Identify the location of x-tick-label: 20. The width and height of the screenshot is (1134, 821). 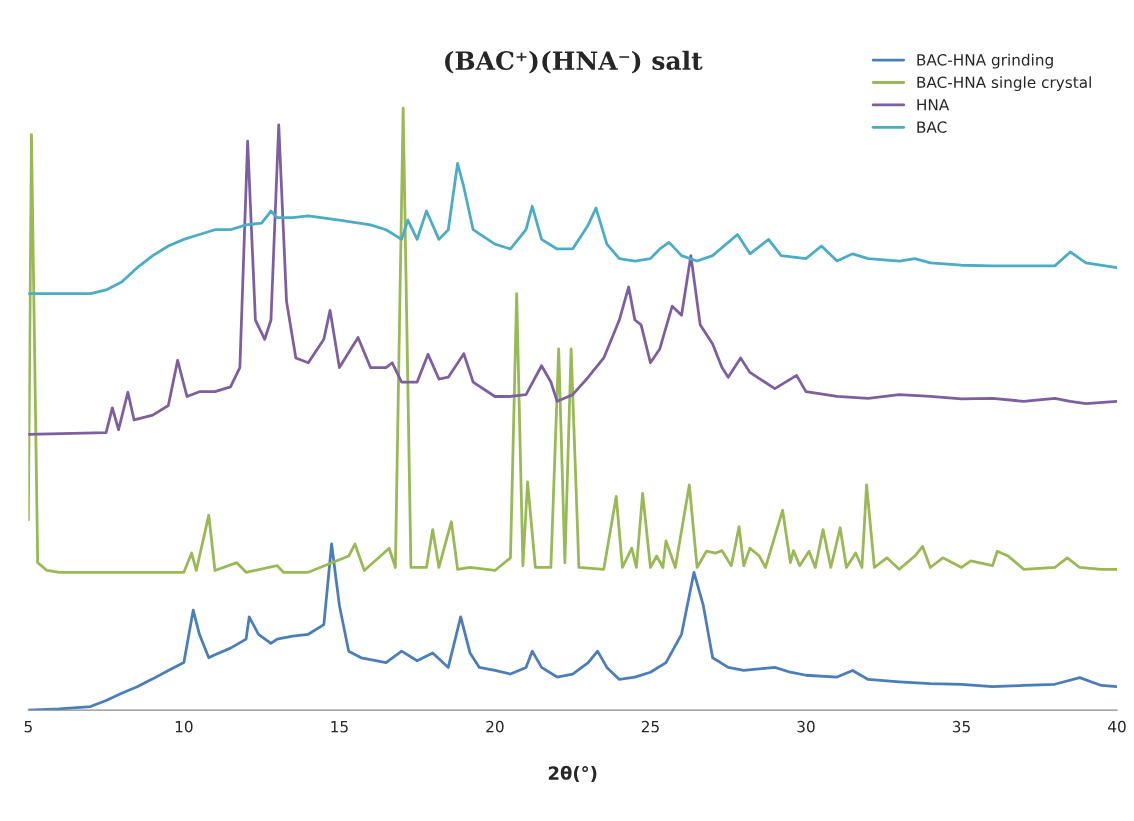
(495, 726).